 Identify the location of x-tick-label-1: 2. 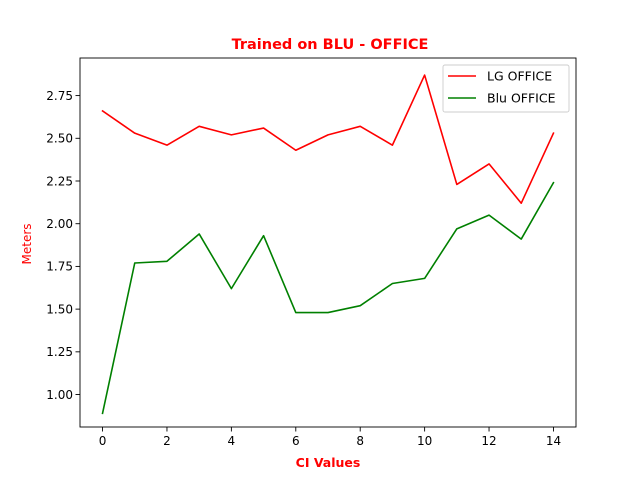
(167, 441).